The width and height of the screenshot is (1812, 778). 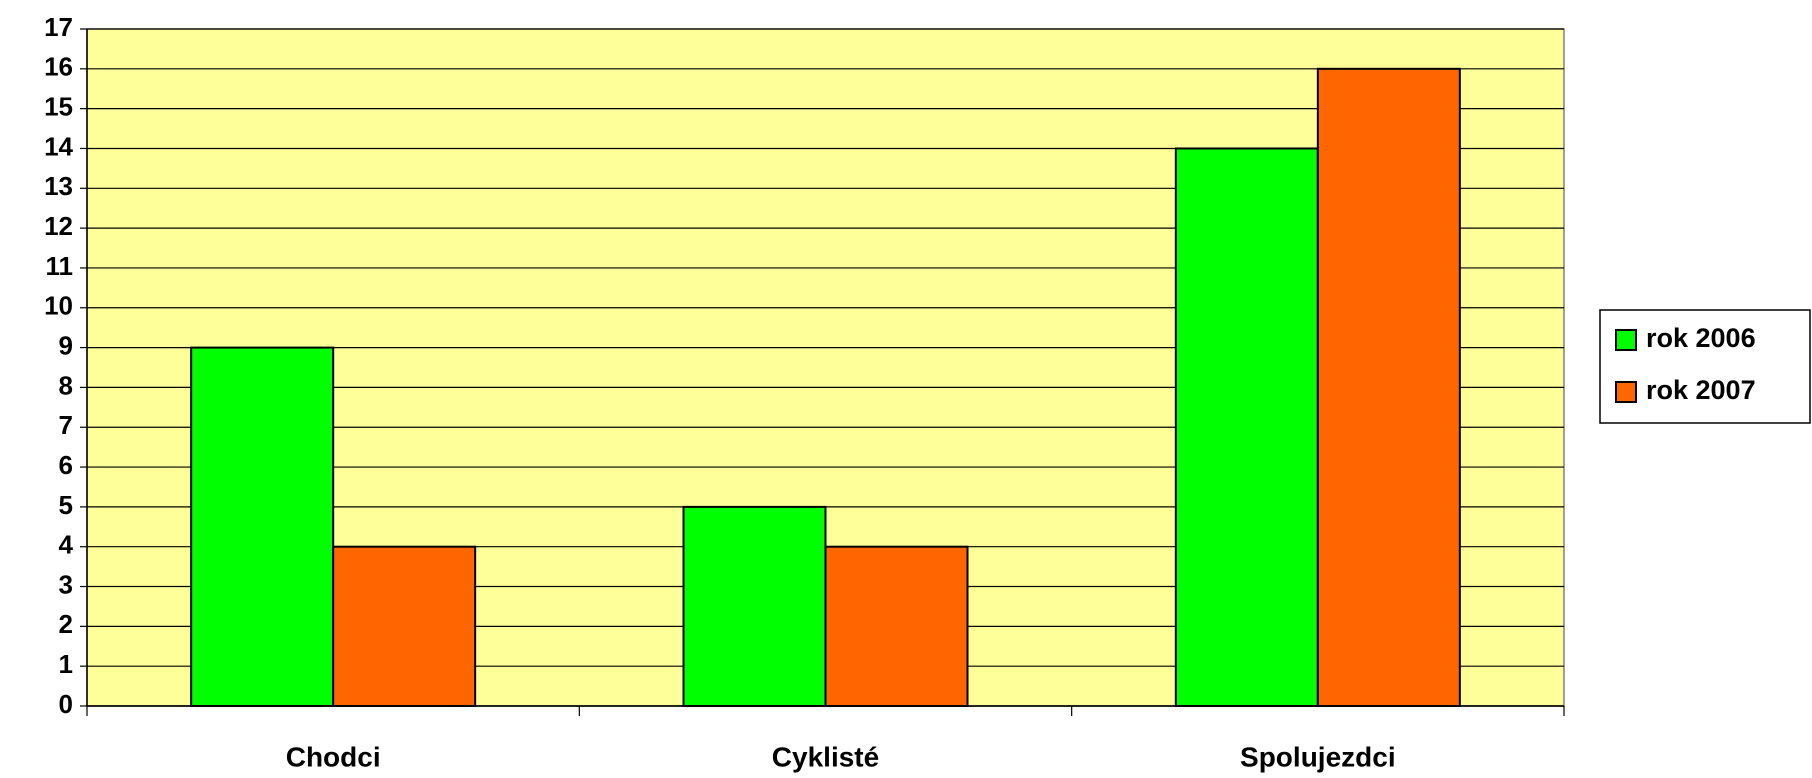 What do you see at coordinates (58, 226) in the screenshot?
I see `y-tick-label: 12` at bounding box center [58, 226].